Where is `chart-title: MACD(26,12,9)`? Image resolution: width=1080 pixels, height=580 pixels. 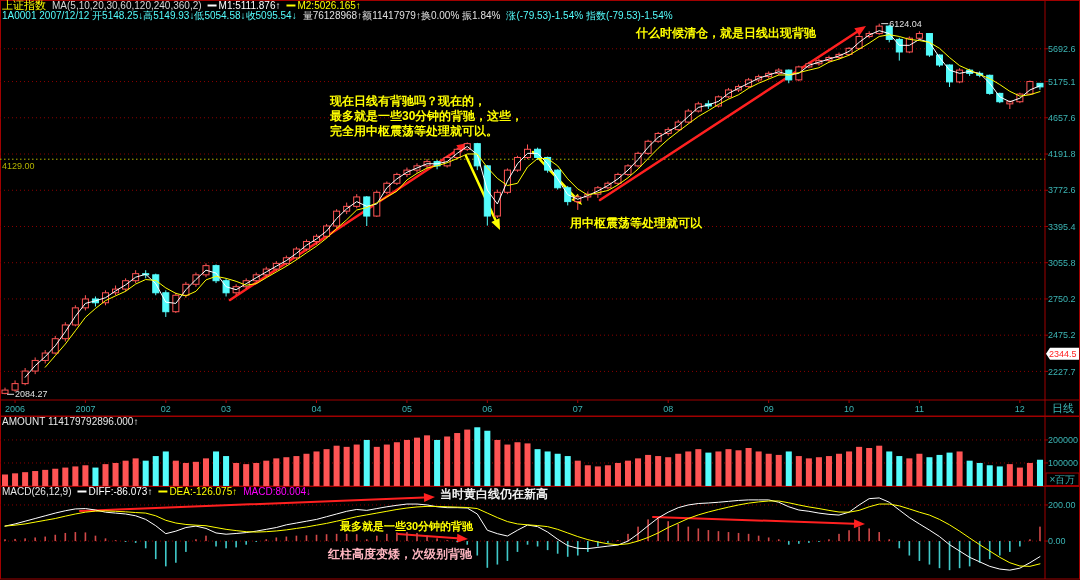
chart-title: MACD(26,12,9) is located at coordinates (37, 491).